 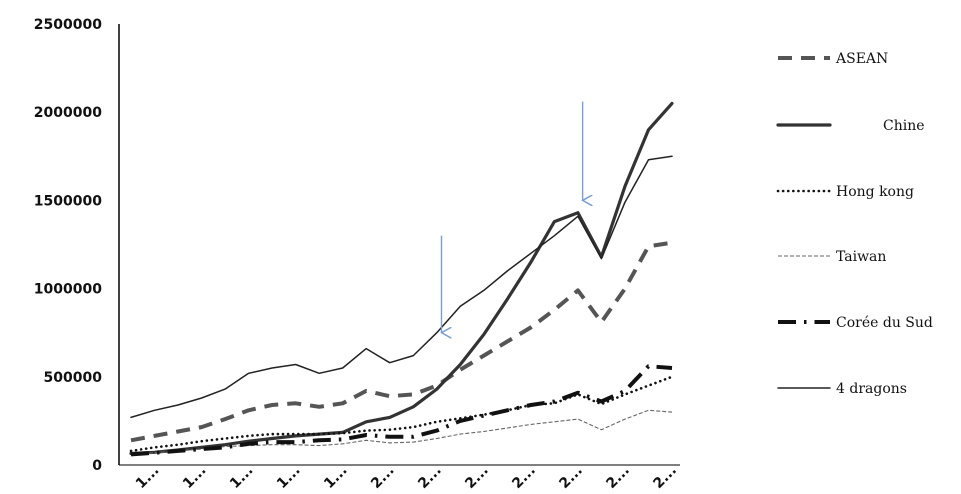 What do you see at coordinates (68, 290) in the screenshot?
I see `y-tick-label: 1000000` at bounding box center [68, 290].